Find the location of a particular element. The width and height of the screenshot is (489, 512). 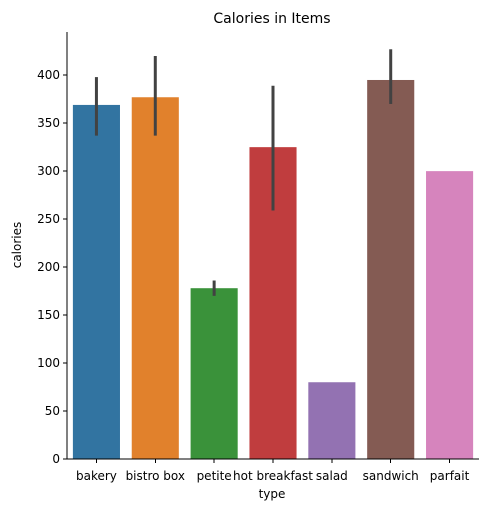

y-tick-label: 200 is located at coordinates (48, 267).